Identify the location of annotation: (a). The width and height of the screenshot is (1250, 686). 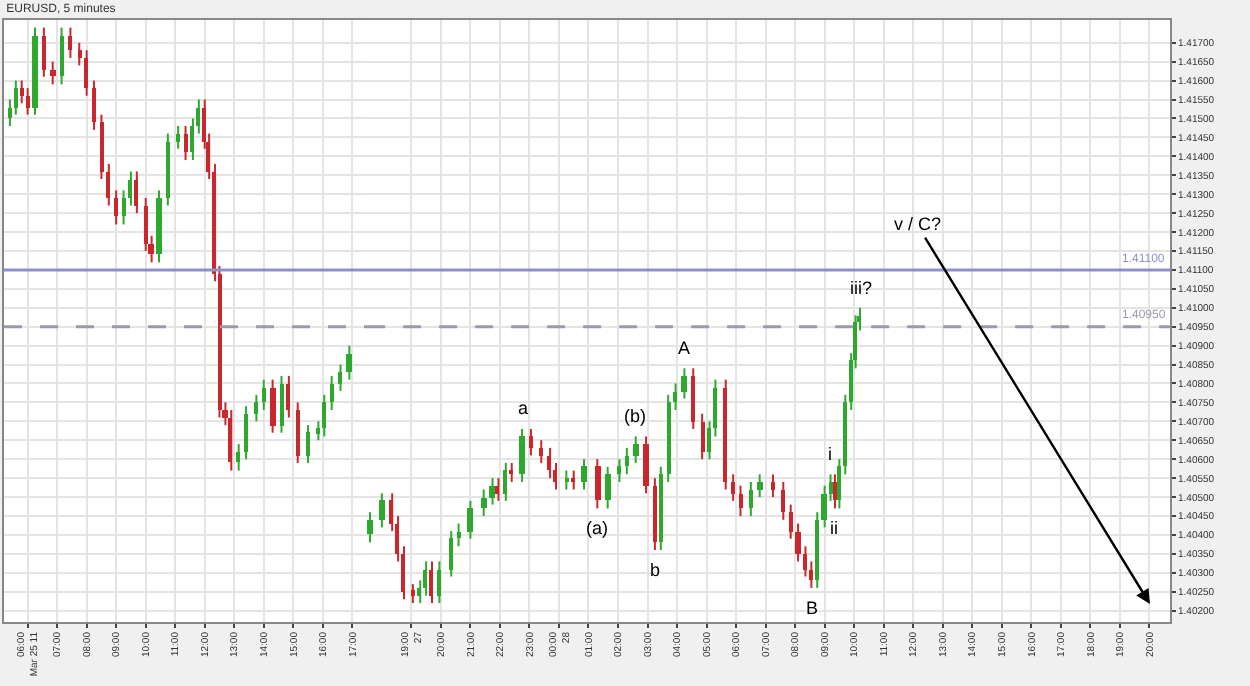
(597, 528).